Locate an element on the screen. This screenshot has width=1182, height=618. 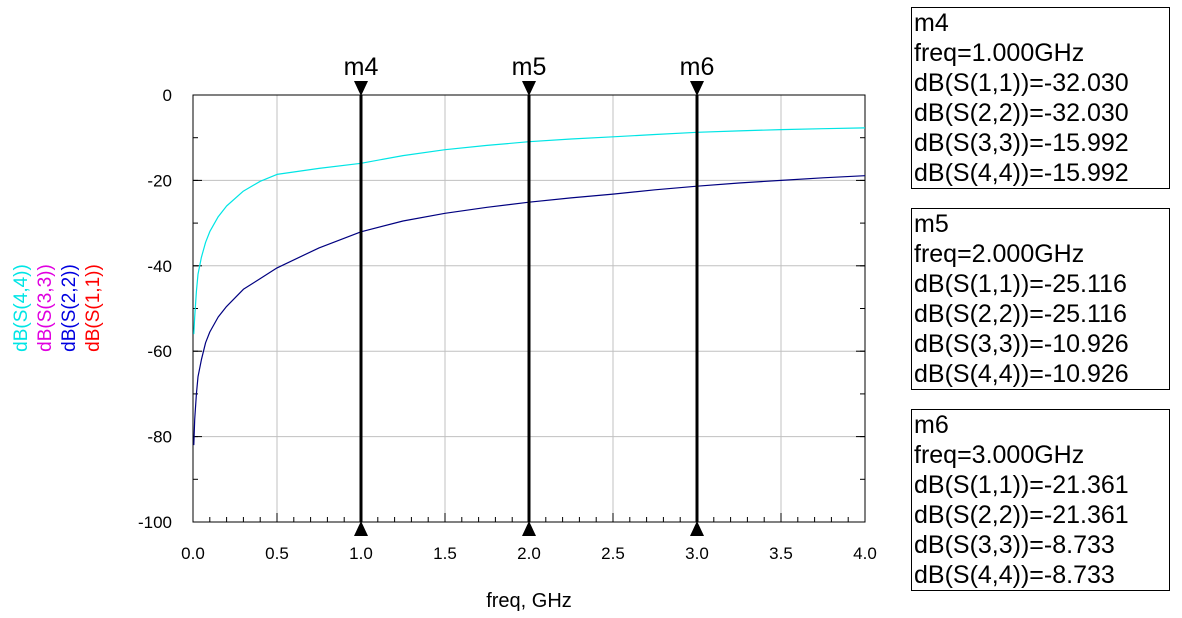
readout-value: dB(S(3,3))=-10.926 is located at coordinates (1021, 344).